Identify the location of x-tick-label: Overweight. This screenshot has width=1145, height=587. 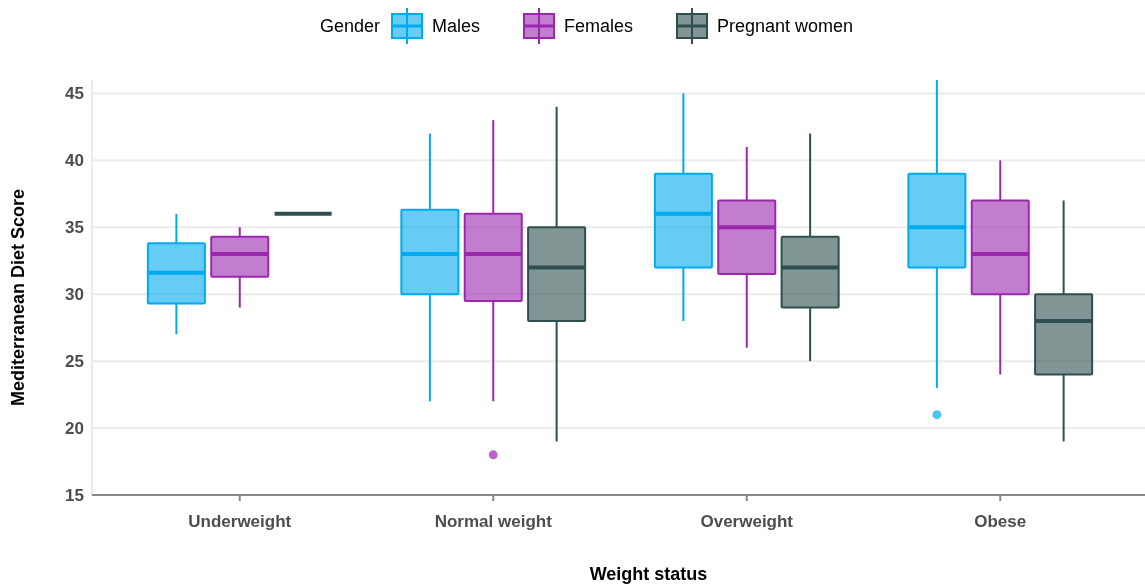
(747, 521).